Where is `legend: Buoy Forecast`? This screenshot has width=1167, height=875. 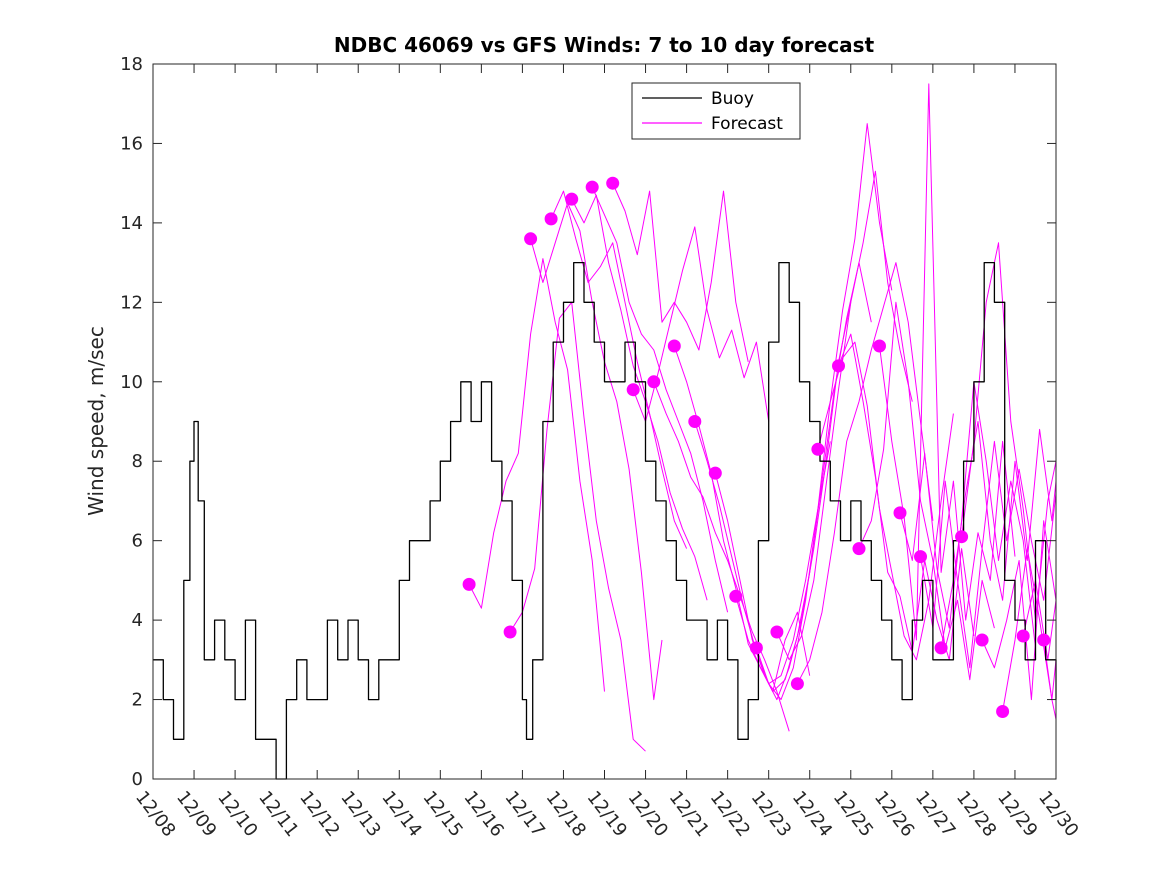 legend: Buoy Forecast is located at coordinates (716, 111).